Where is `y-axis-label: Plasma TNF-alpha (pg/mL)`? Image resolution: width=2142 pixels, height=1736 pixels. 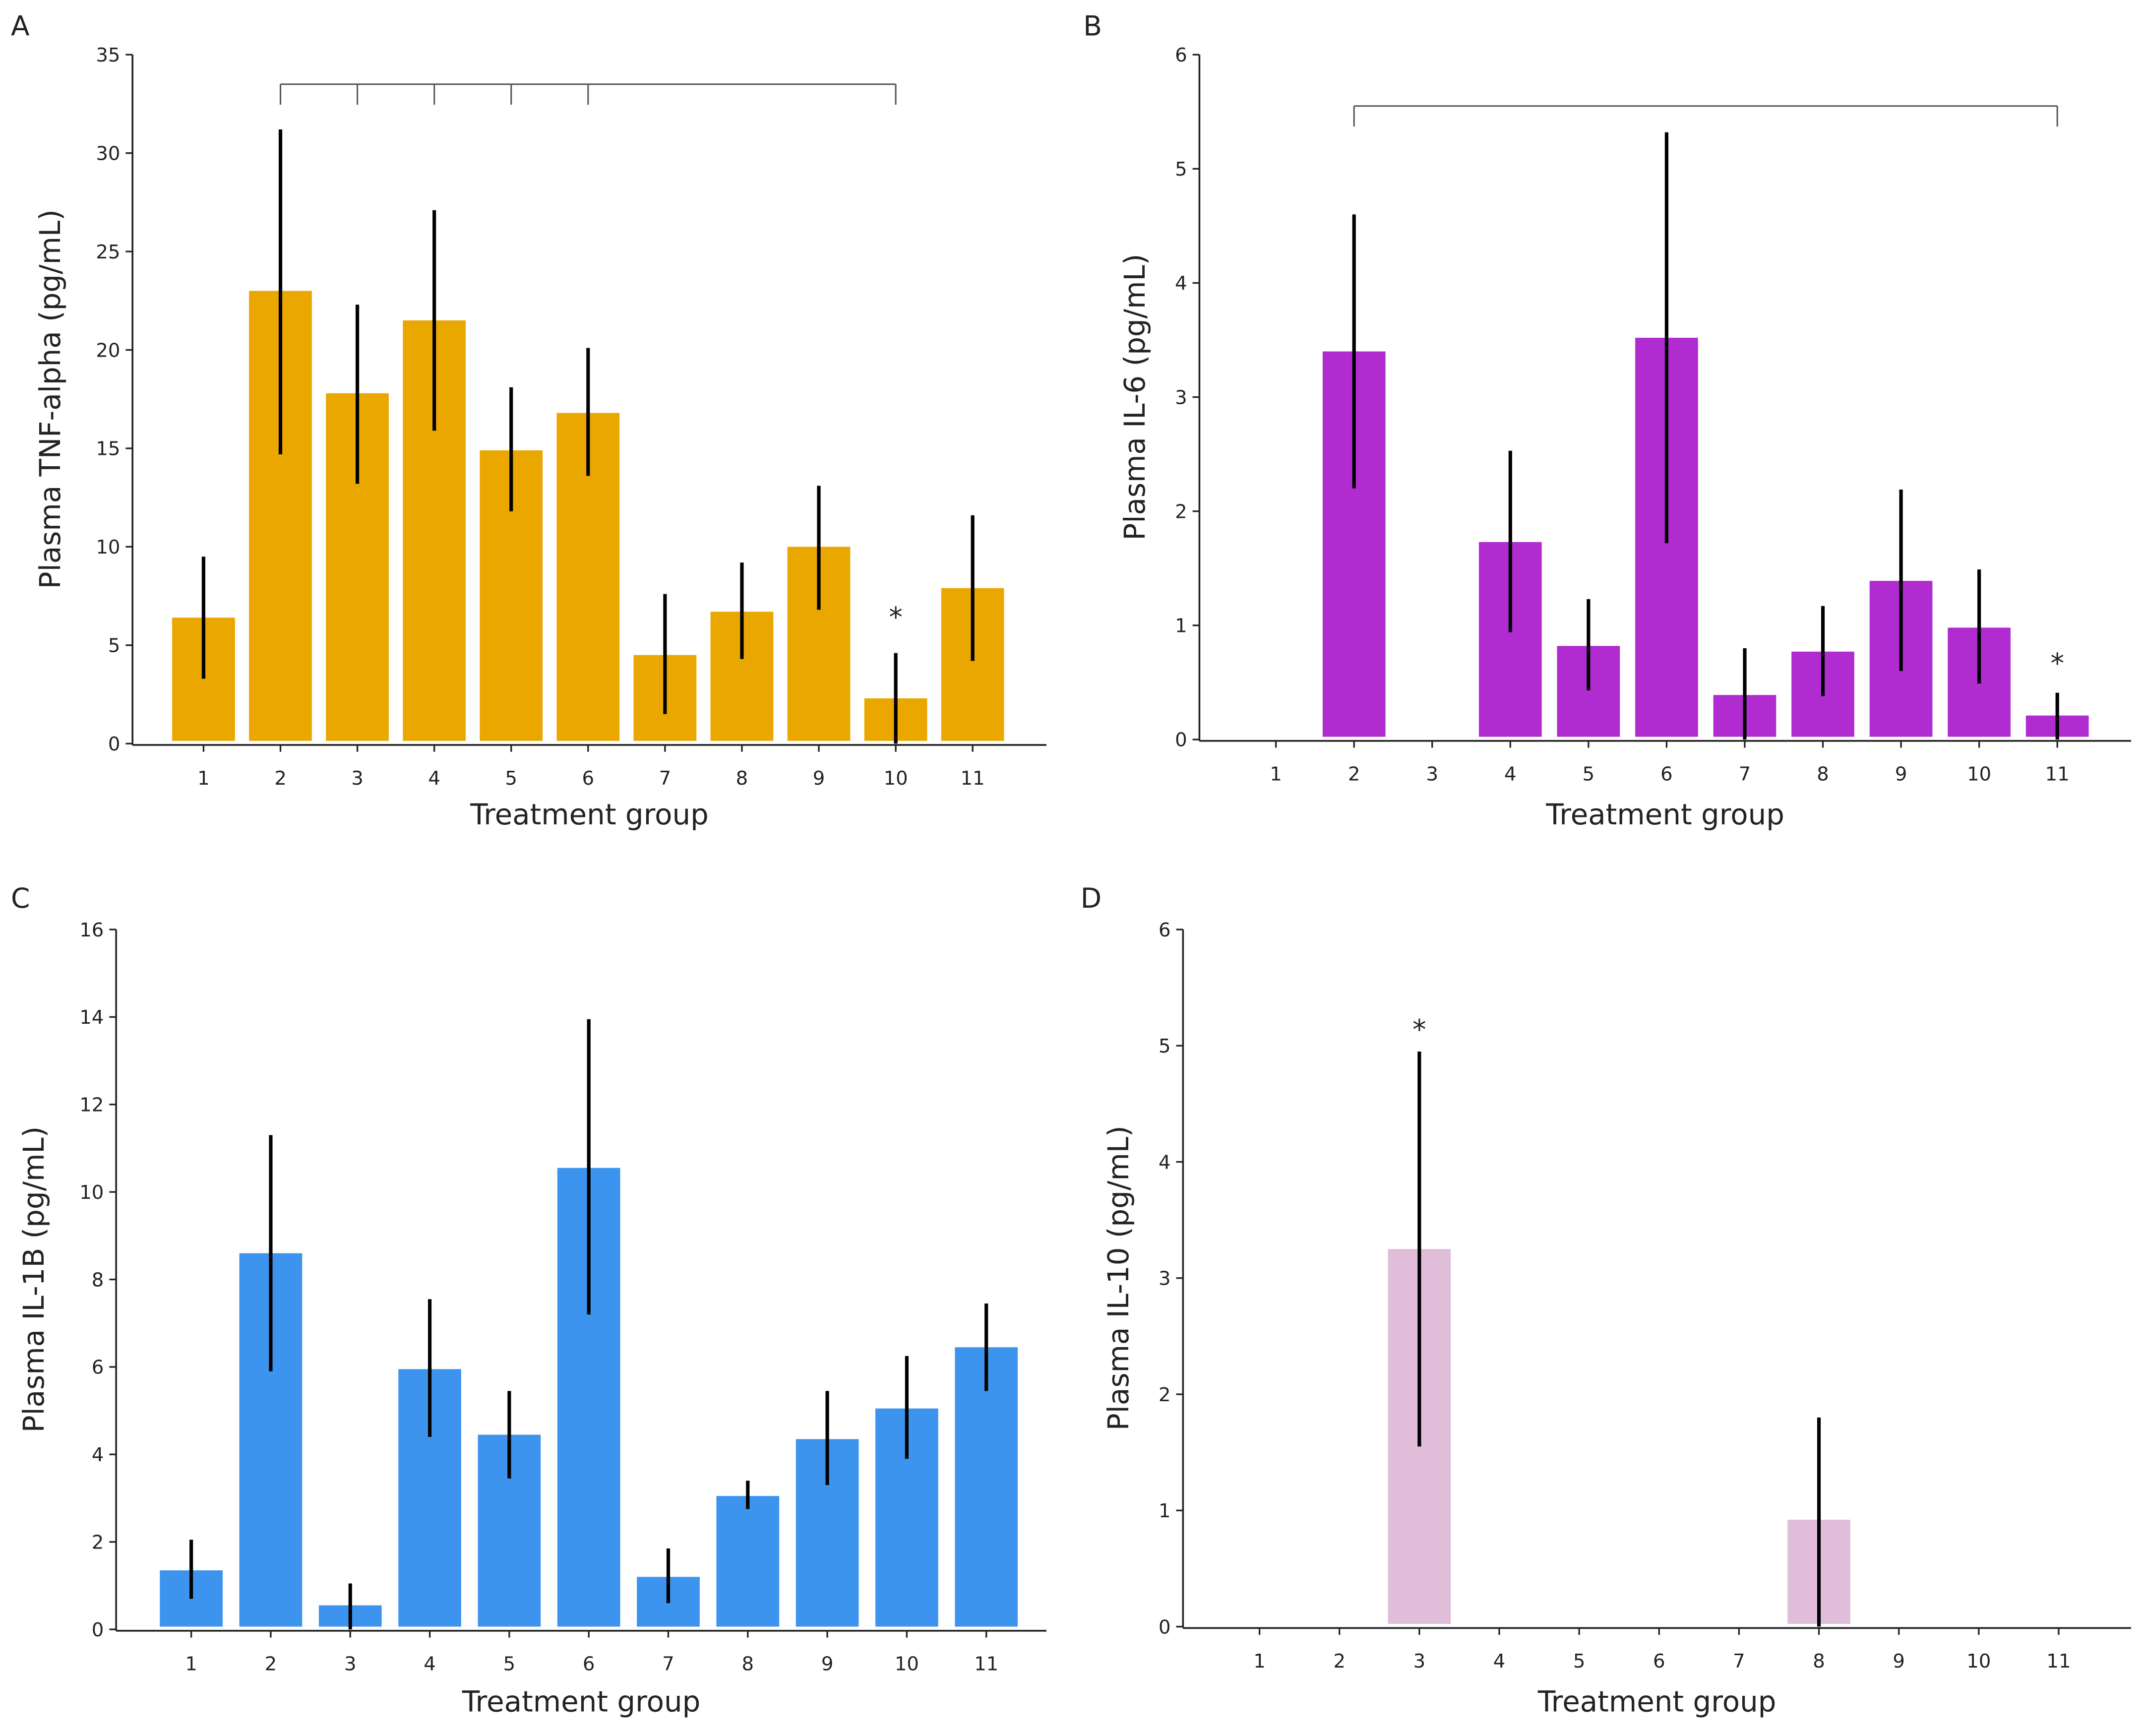
y-axis-label: Plasma TNF-alpha (pg/mL) is located at coordinates (50, 399).